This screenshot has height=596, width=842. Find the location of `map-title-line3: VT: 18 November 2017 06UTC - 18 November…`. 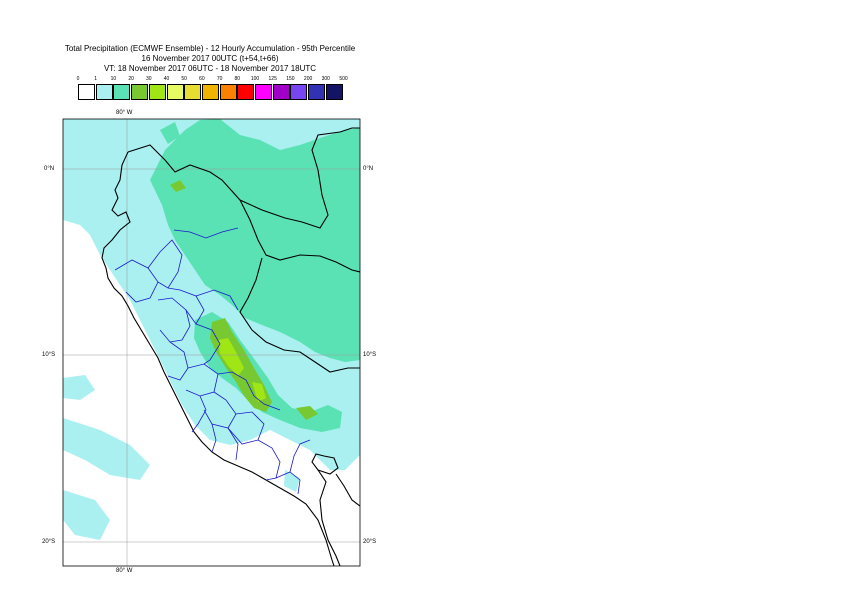

map-title-line3: VT: 18 November 2017 06UTC - 18 November… is located at coordinates (210, 68).